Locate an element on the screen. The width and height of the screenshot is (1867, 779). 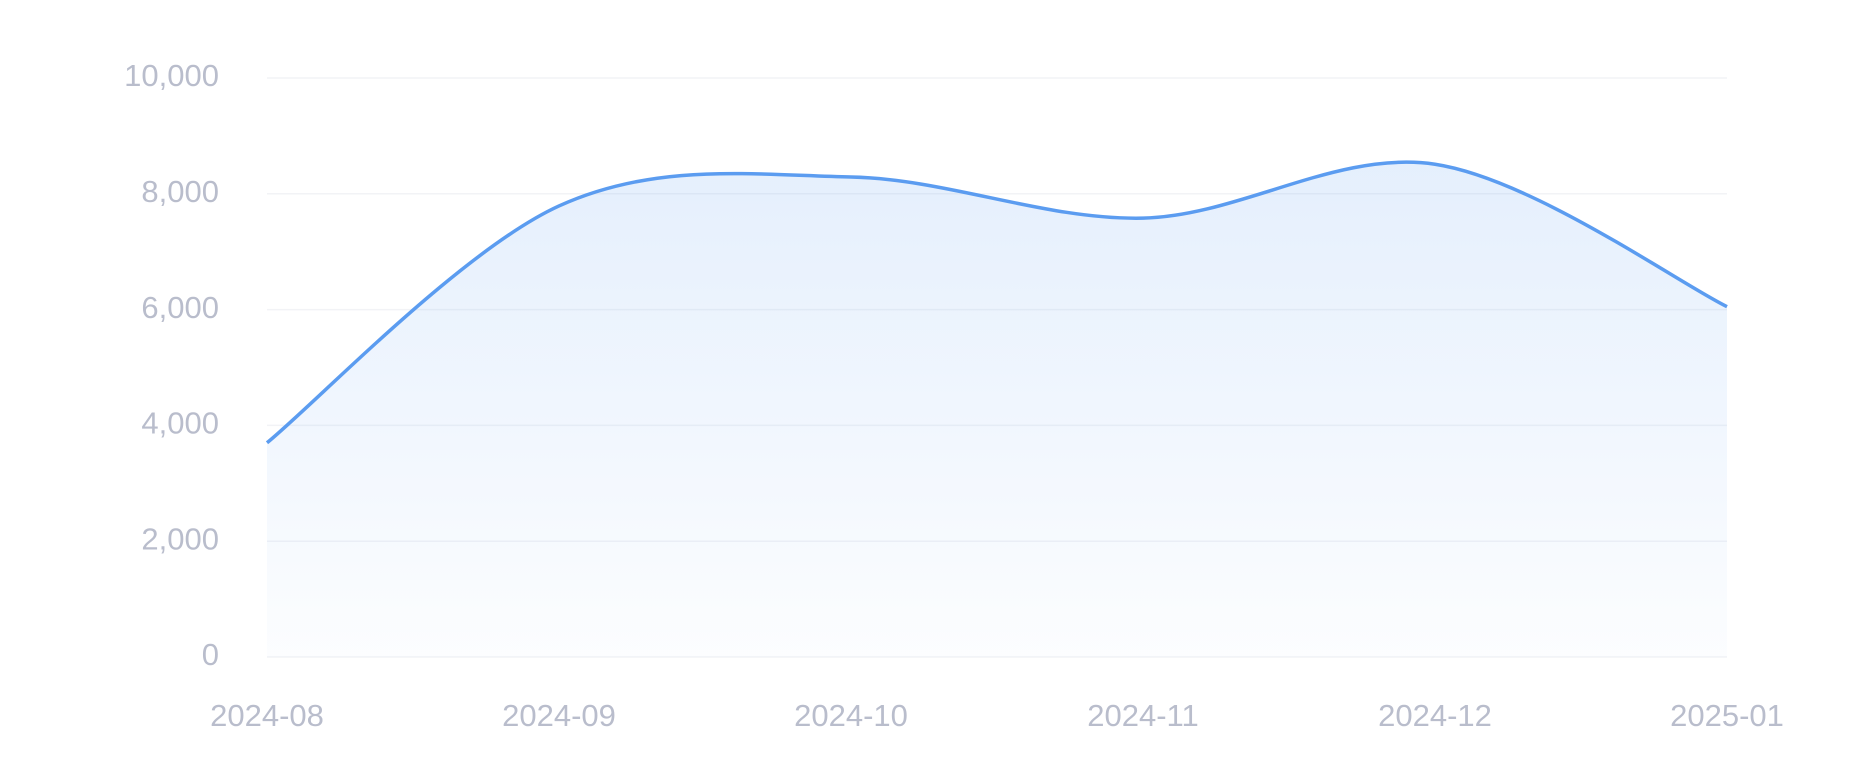
x-tick-label: 2024-10 is located at coordinates (851, 715).